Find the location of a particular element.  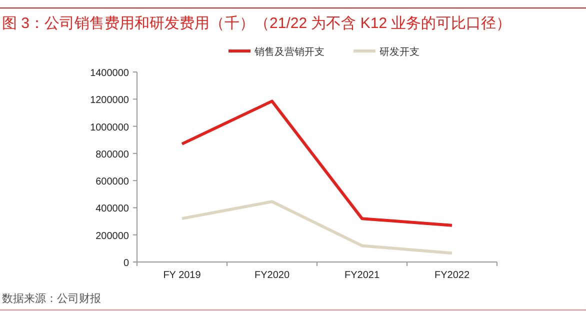

y-tick-label: 800000 is located at coordinates (113, 154).